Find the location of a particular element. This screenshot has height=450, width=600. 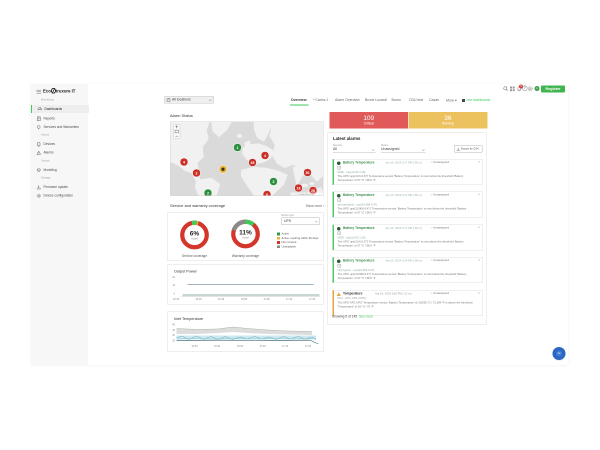

svg-text: 11% is located at coordinates (245, 233).